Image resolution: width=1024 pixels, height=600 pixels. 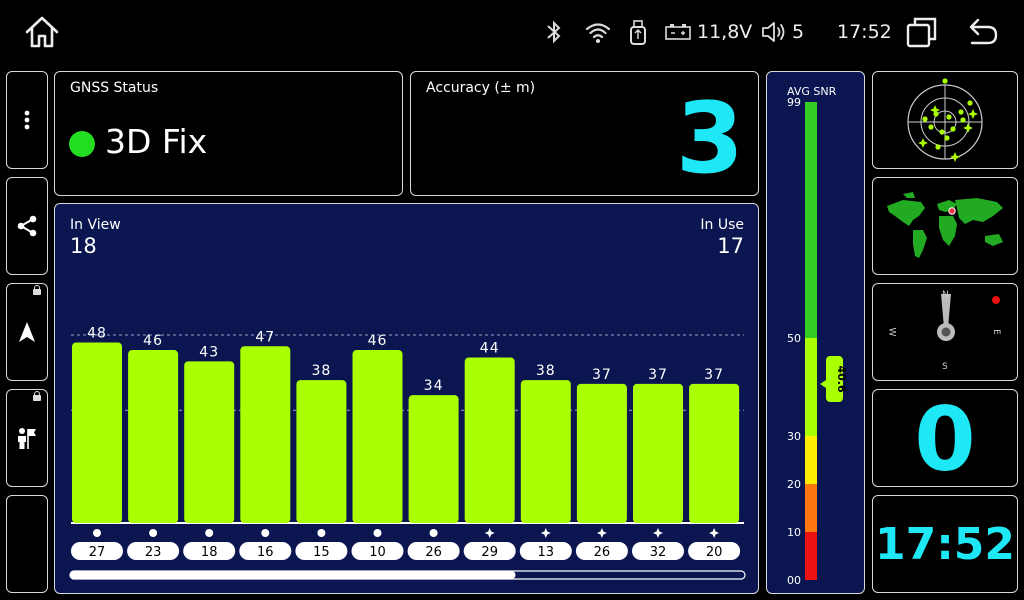 I want to click on satellite-id-label: 20, so click(x=714, y=552).